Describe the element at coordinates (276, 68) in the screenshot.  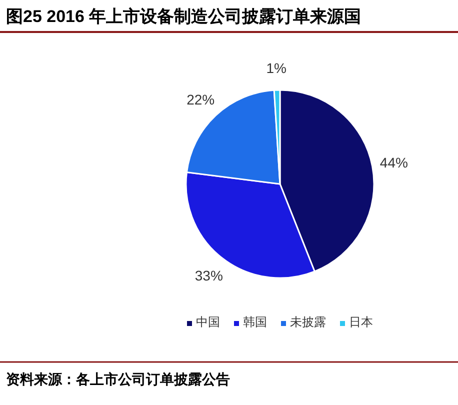
I see `data-label: 1%` at that location.